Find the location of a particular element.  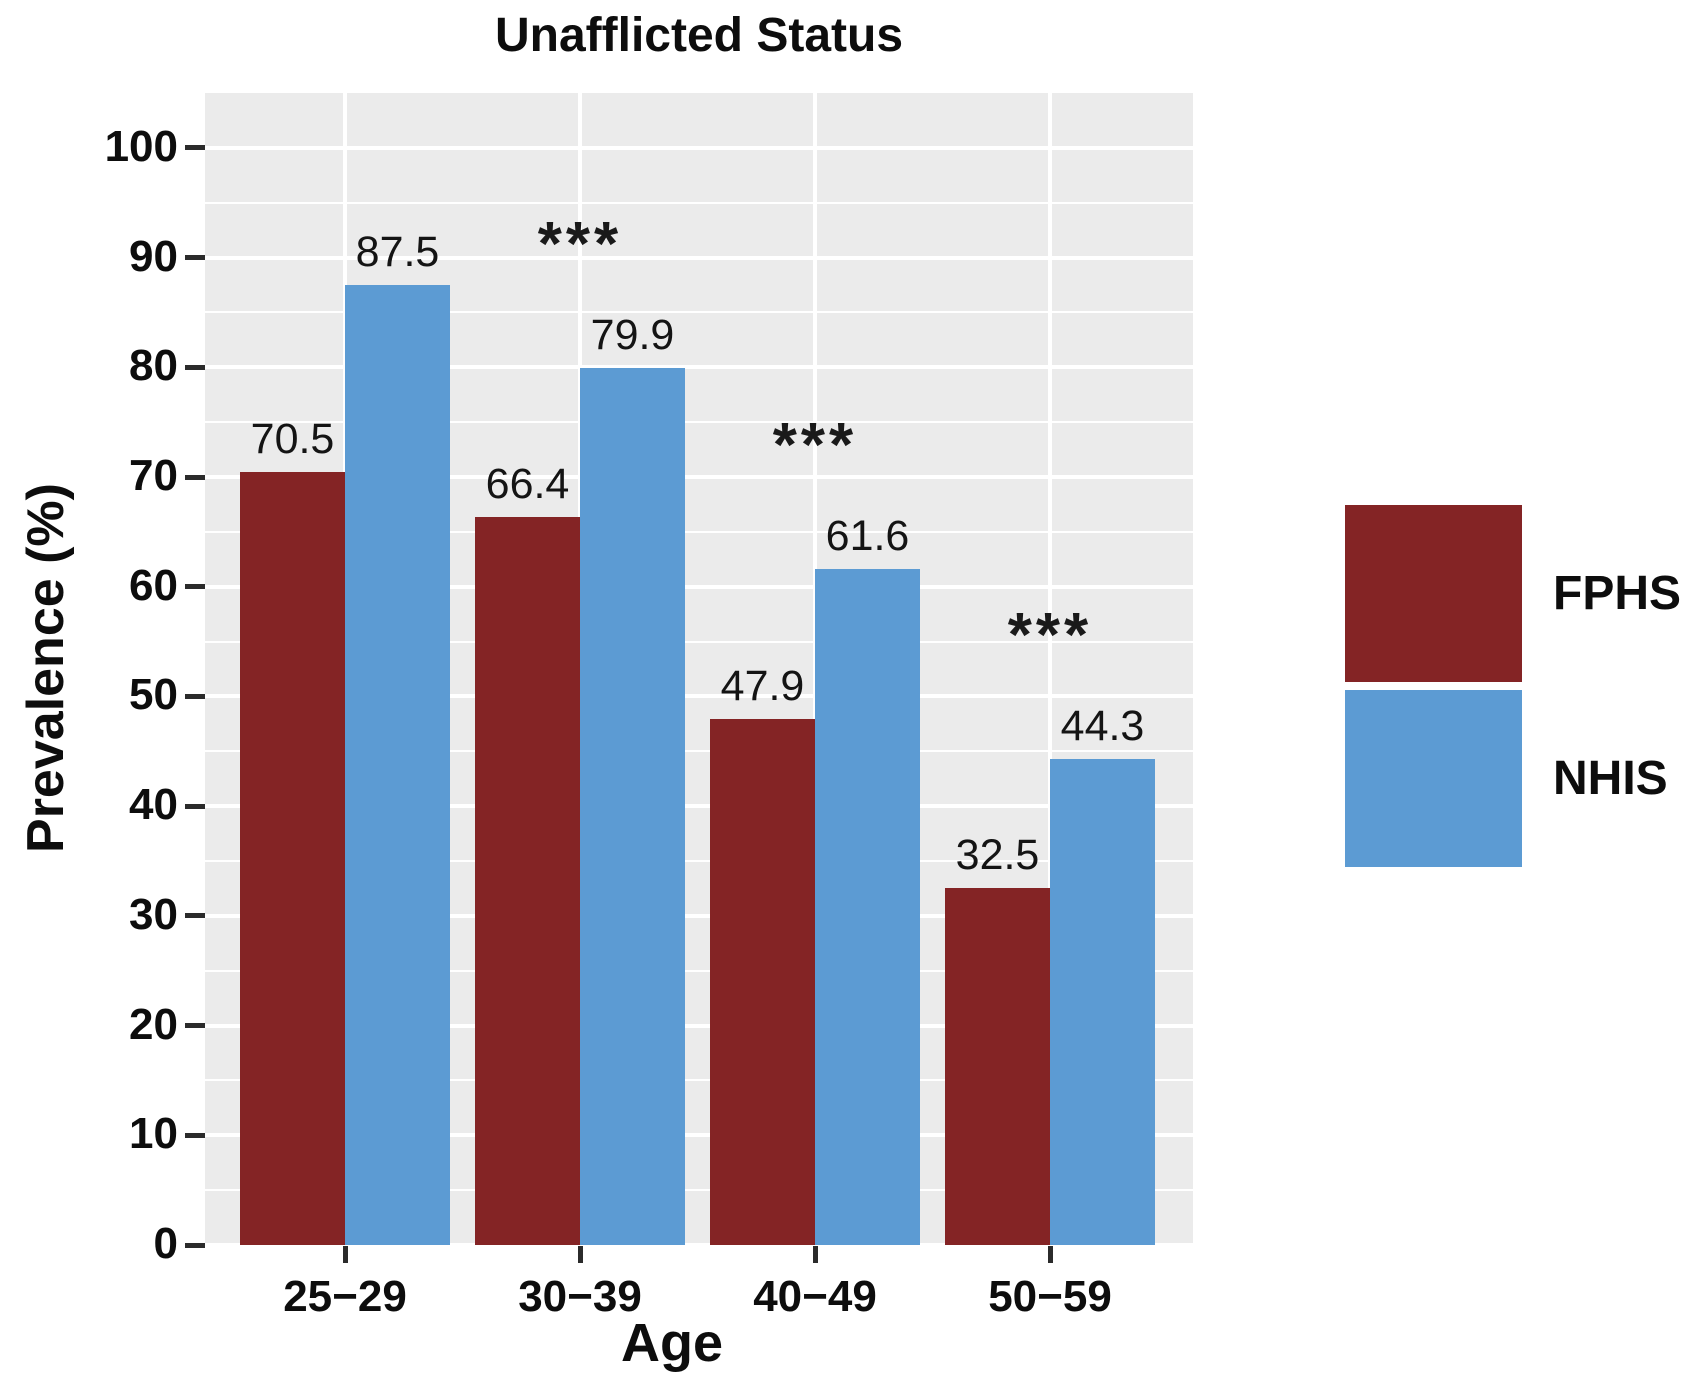

y-axis-tick-label: 30 is located at coordinates (153, 914).